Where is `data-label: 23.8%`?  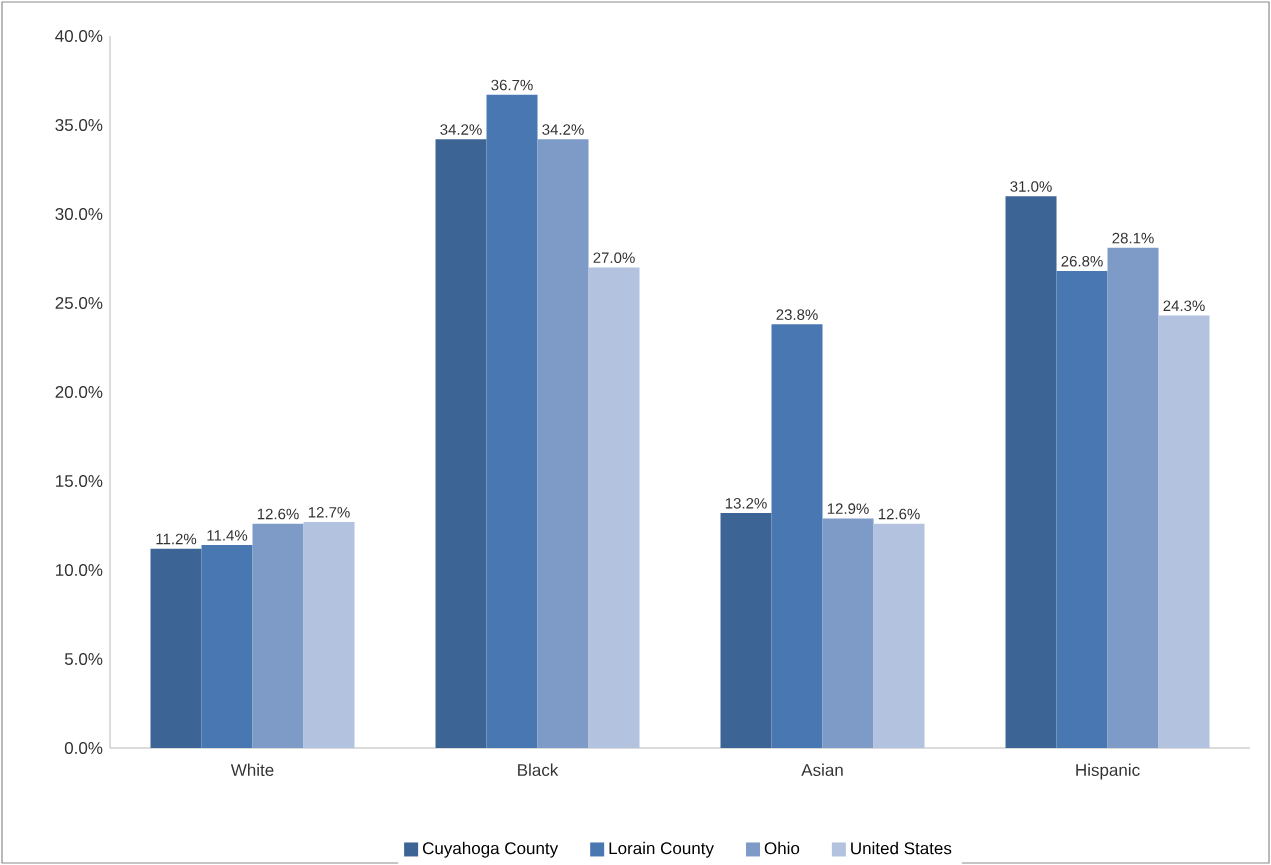
data-label: 23.8% is located at coordinates (797, 314).